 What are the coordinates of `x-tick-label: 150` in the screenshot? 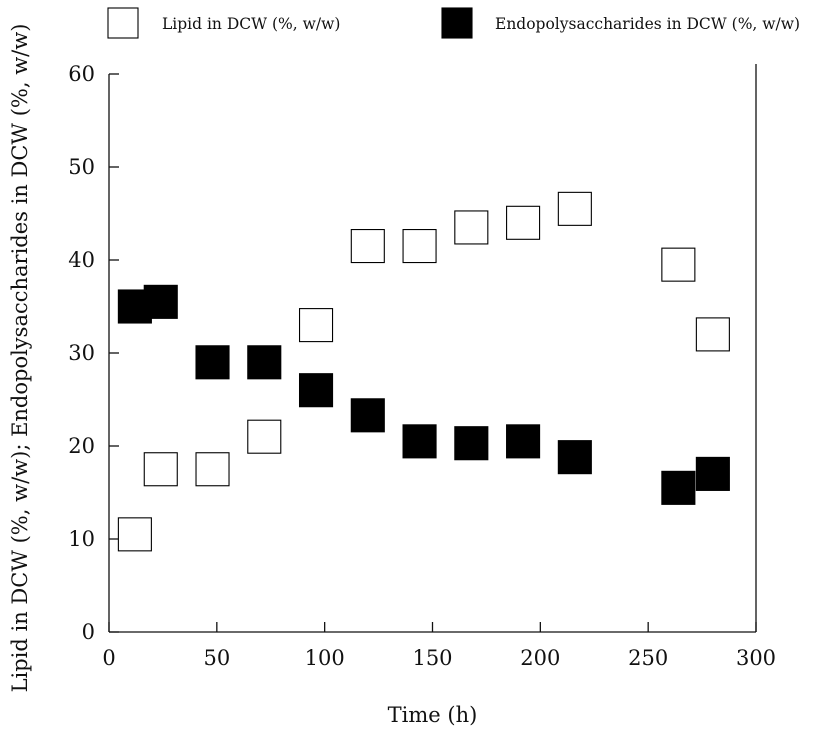 It's located at (432, 658).